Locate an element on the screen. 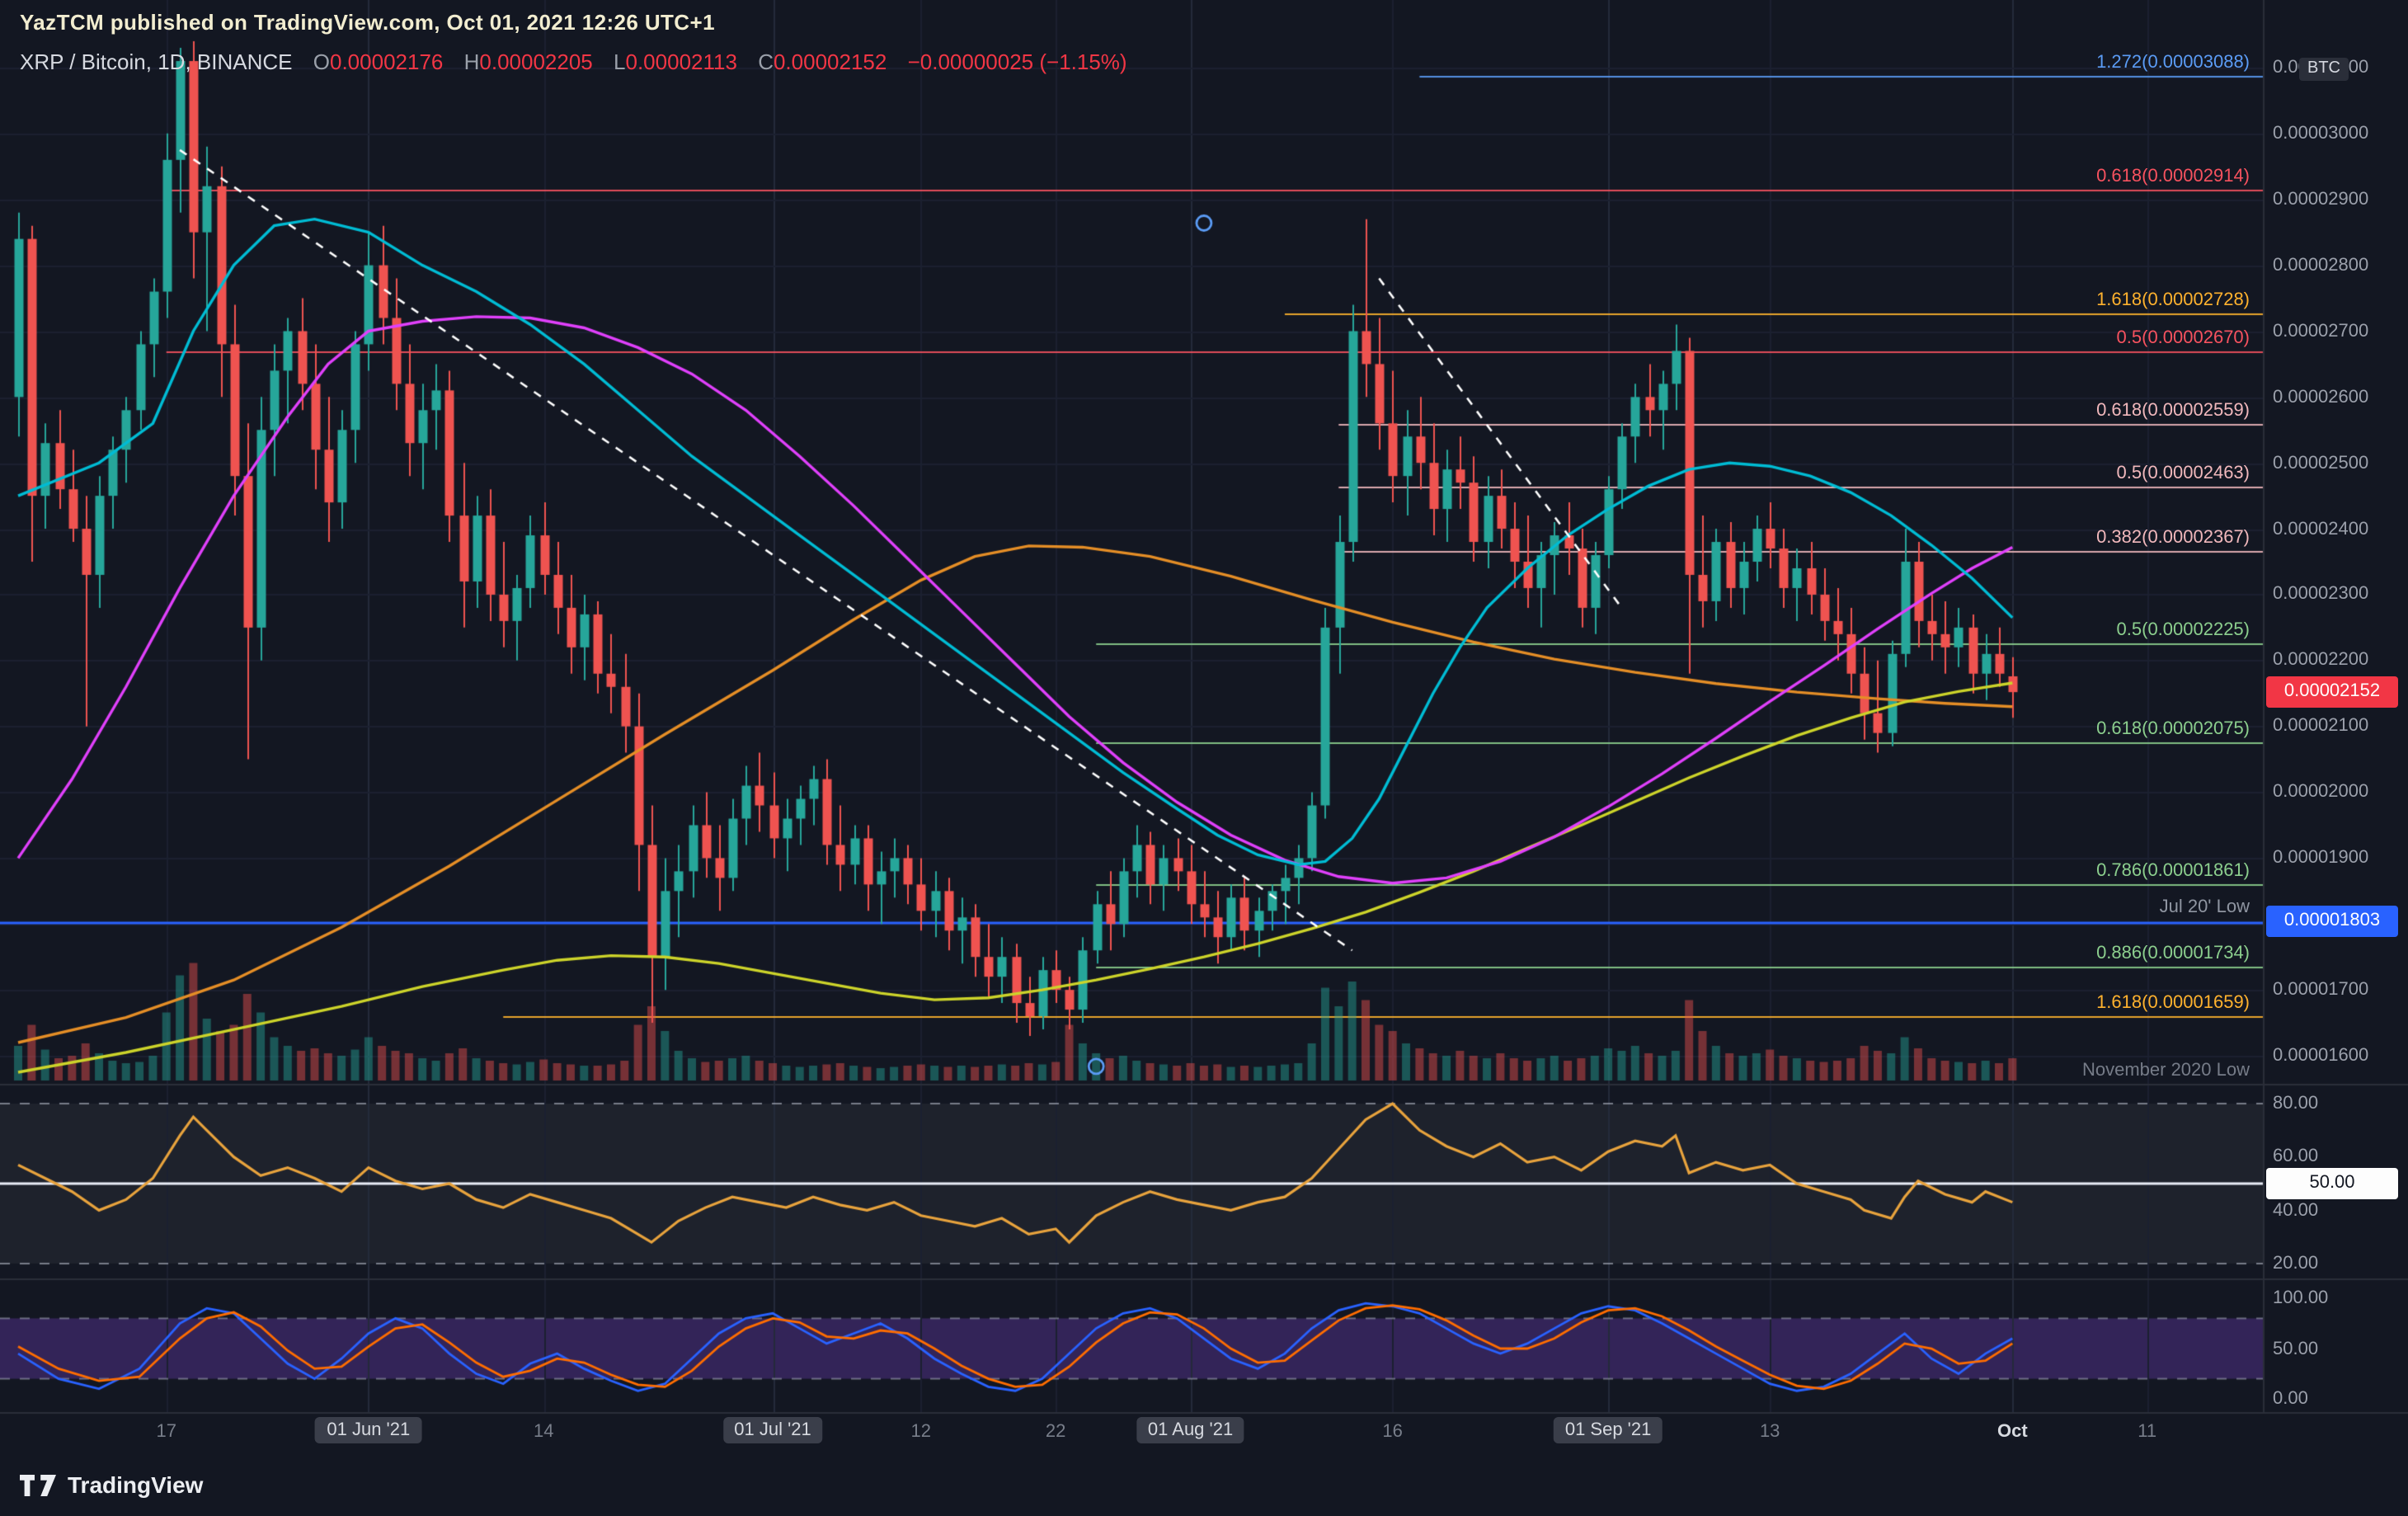 The width and height of the screenshot is (2408, 1516). price-axis-label: 0.00001700 is located at coordinates (2321, 990).